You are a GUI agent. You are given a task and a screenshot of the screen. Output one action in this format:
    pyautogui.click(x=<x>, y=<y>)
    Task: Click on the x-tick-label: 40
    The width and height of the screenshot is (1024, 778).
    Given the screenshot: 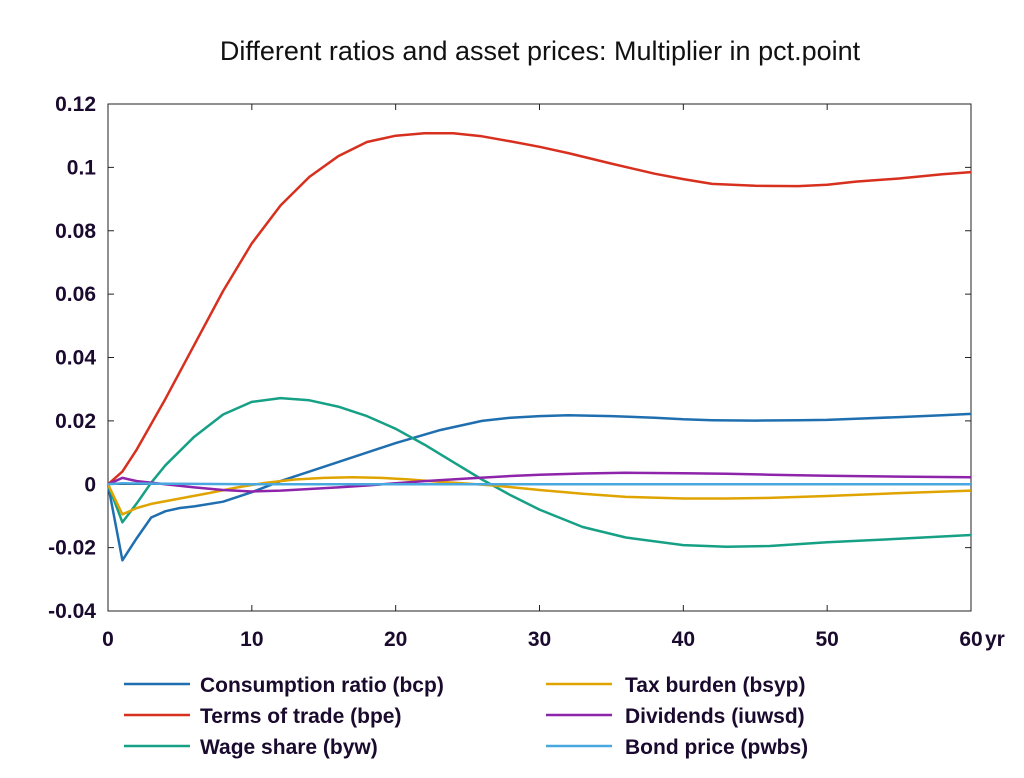 What is the action you would take?
    pyautogui.click(x=683, y=639)
    